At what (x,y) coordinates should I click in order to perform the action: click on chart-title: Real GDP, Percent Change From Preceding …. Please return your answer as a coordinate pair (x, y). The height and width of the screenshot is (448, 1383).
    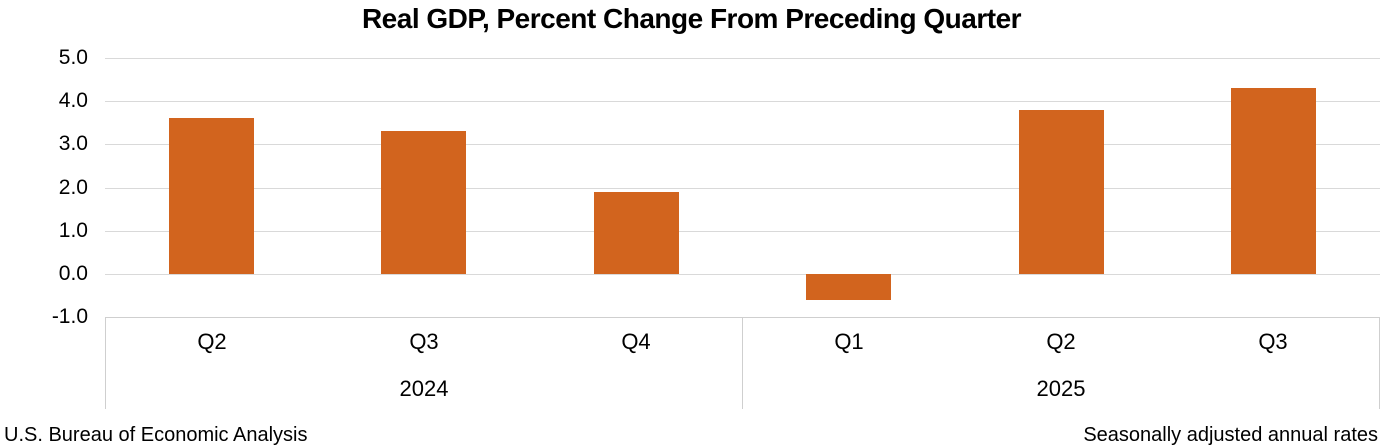
    Looking at the image, I should click on (691, 18).